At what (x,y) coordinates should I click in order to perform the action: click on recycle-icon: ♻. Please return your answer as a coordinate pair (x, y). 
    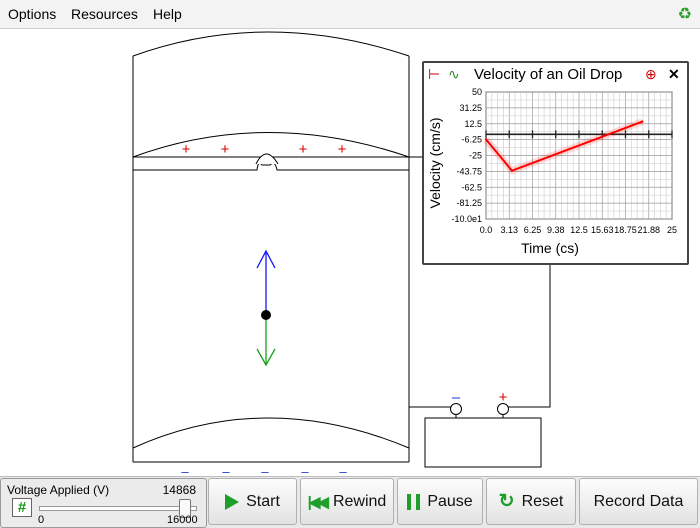
    Looking at the image, I should click on (684, 14).